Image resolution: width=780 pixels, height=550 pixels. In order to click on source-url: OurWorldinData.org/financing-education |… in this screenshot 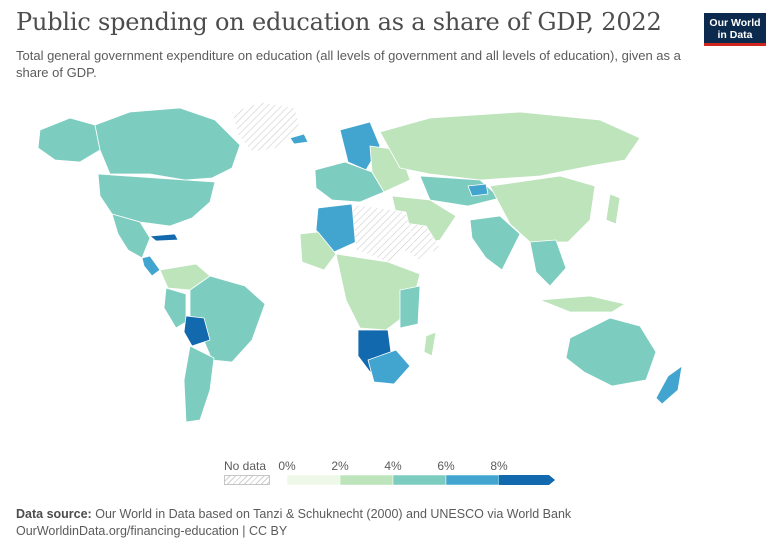, I will do `click(152, 531)`.